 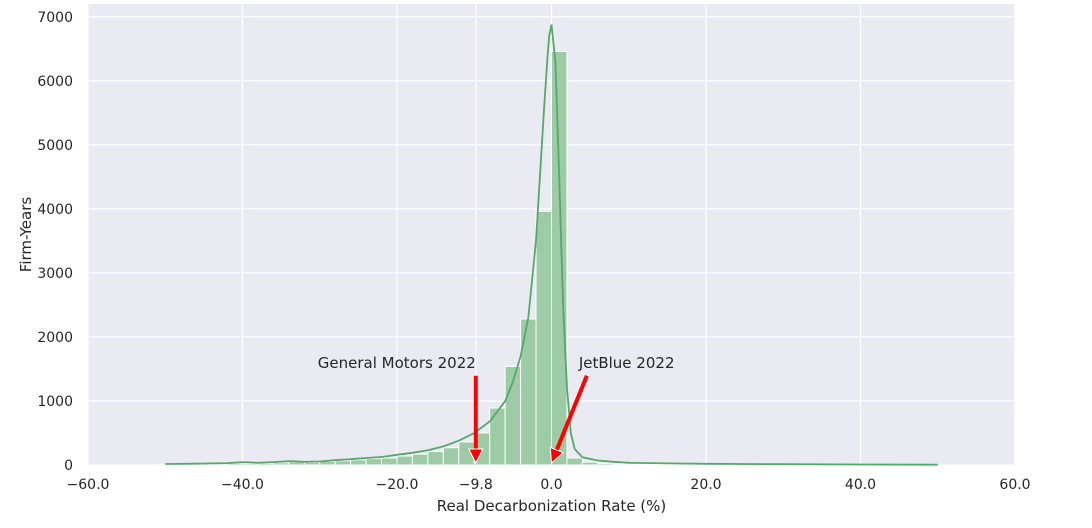 I want to click on x-axis-label: Real Decarbonization Rate (%), so click(x=552, y=506).